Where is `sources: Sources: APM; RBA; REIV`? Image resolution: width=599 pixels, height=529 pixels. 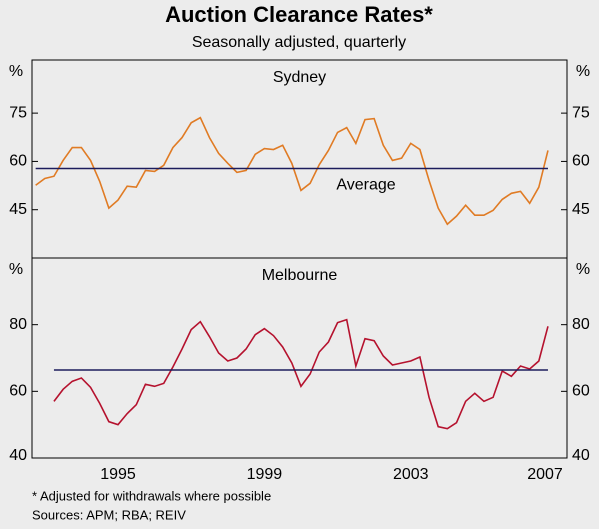
sources: Sources: APM; RBA; REIV is located at coordinates (109, 514).